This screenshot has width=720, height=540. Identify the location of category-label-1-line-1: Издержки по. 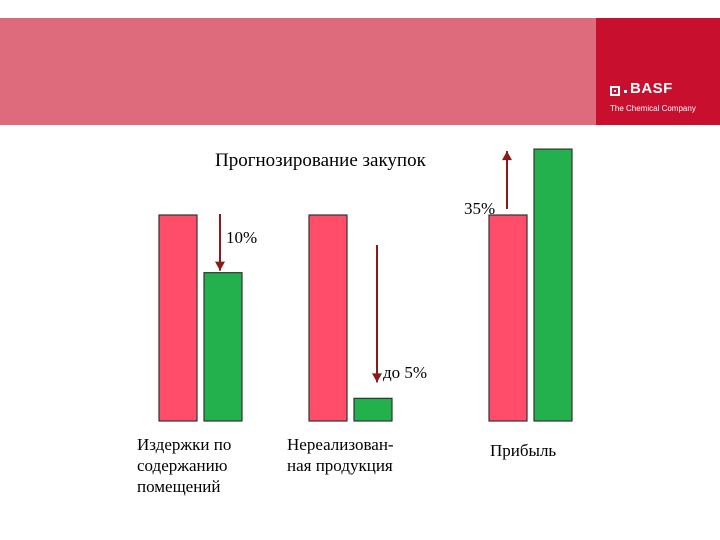
(184, 444).